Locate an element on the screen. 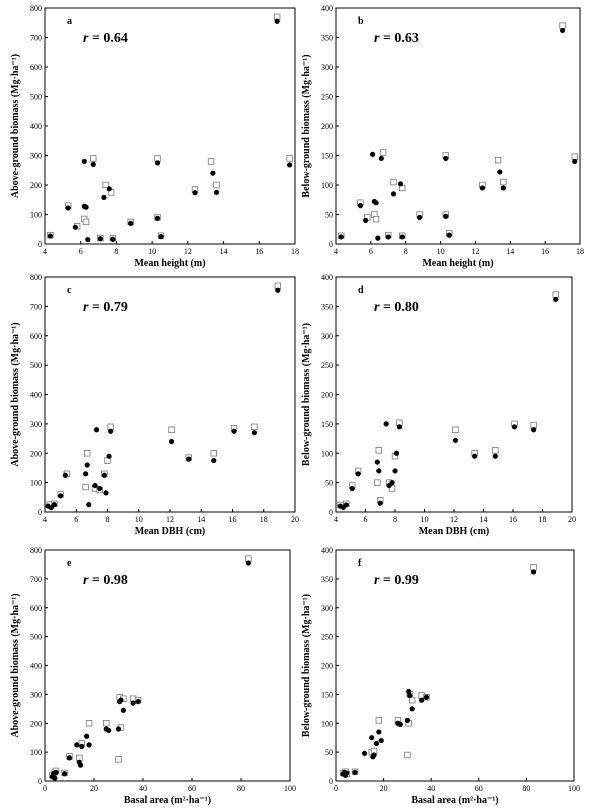 The width and height of the screenshot is (593, 808). y-axis-label: Above-ground biomass (Mg·ha⁻¹) is located at coordinates (15, 126).